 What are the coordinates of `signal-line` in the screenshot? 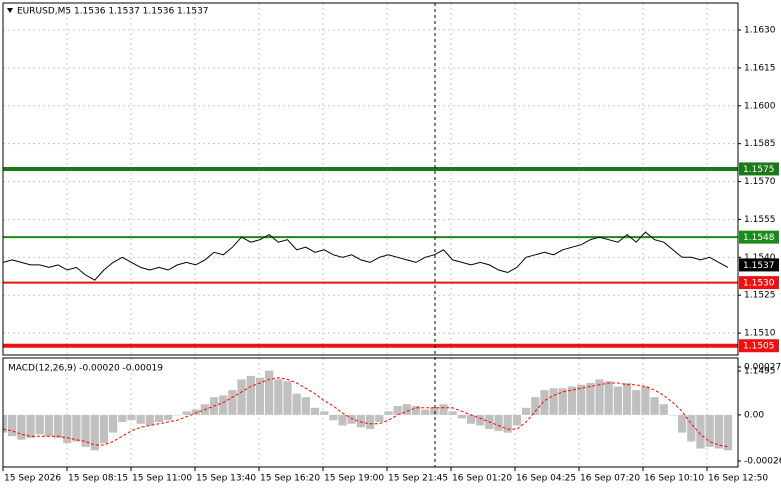 It's located at (366, 412).